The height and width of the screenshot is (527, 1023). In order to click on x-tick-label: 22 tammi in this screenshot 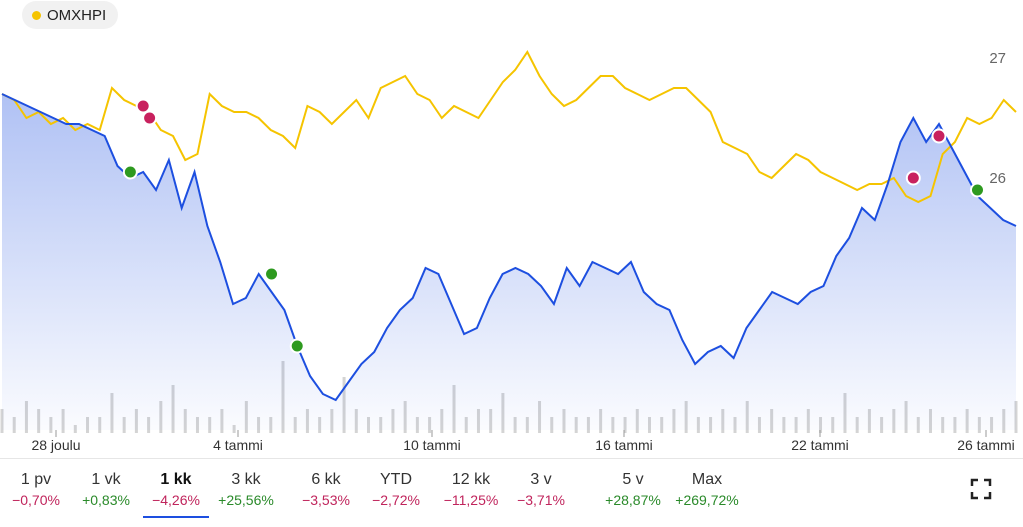, I will do `click(820, 445)`.